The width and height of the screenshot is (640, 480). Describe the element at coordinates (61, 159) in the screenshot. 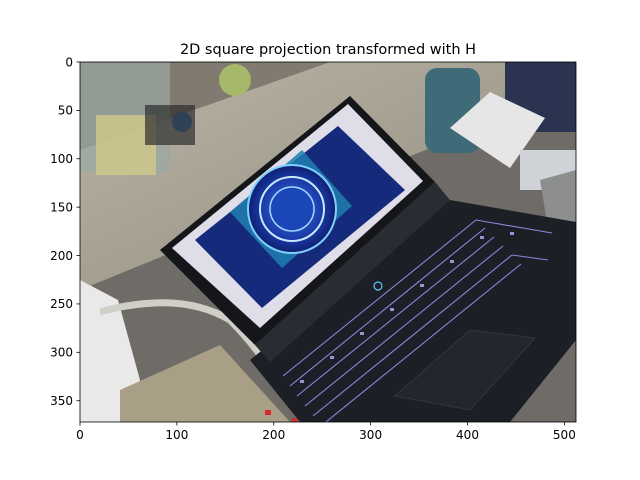

I see `y-tick-label: 100` at that location.